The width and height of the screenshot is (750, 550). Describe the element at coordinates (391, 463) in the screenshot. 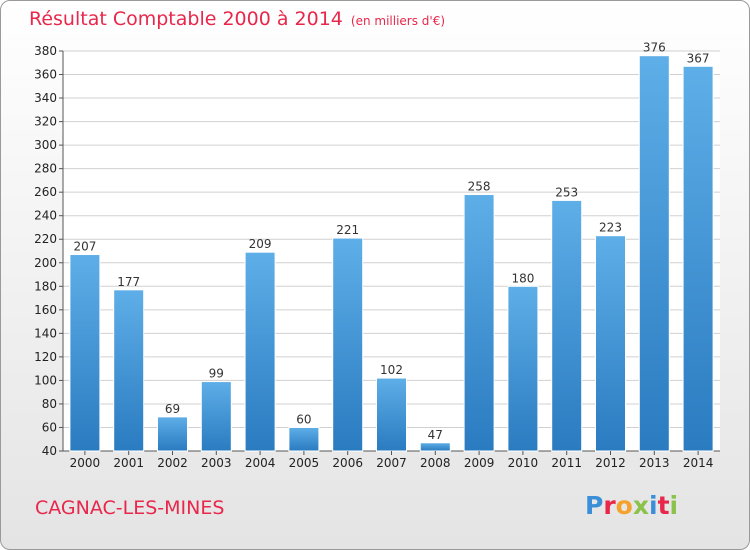

I see `x-tick-label: 2007` at that location.